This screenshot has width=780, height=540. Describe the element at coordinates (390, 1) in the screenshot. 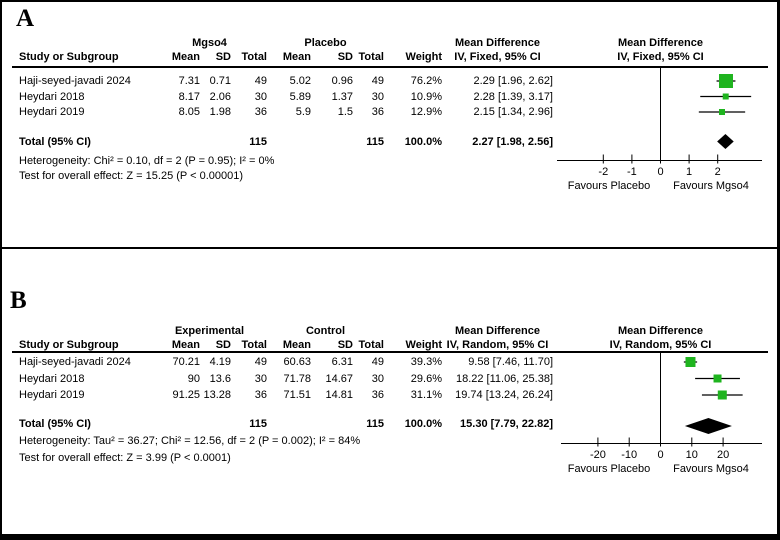

I see `figure-border-top` at that location.